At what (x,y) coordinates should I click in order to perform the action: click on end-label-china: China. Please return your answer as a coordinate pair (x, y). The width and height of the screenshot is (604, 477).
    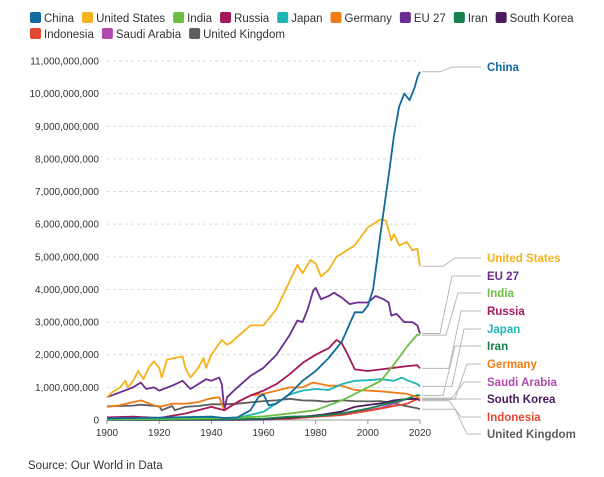
    Looking at the image, I should click on (503, 68).